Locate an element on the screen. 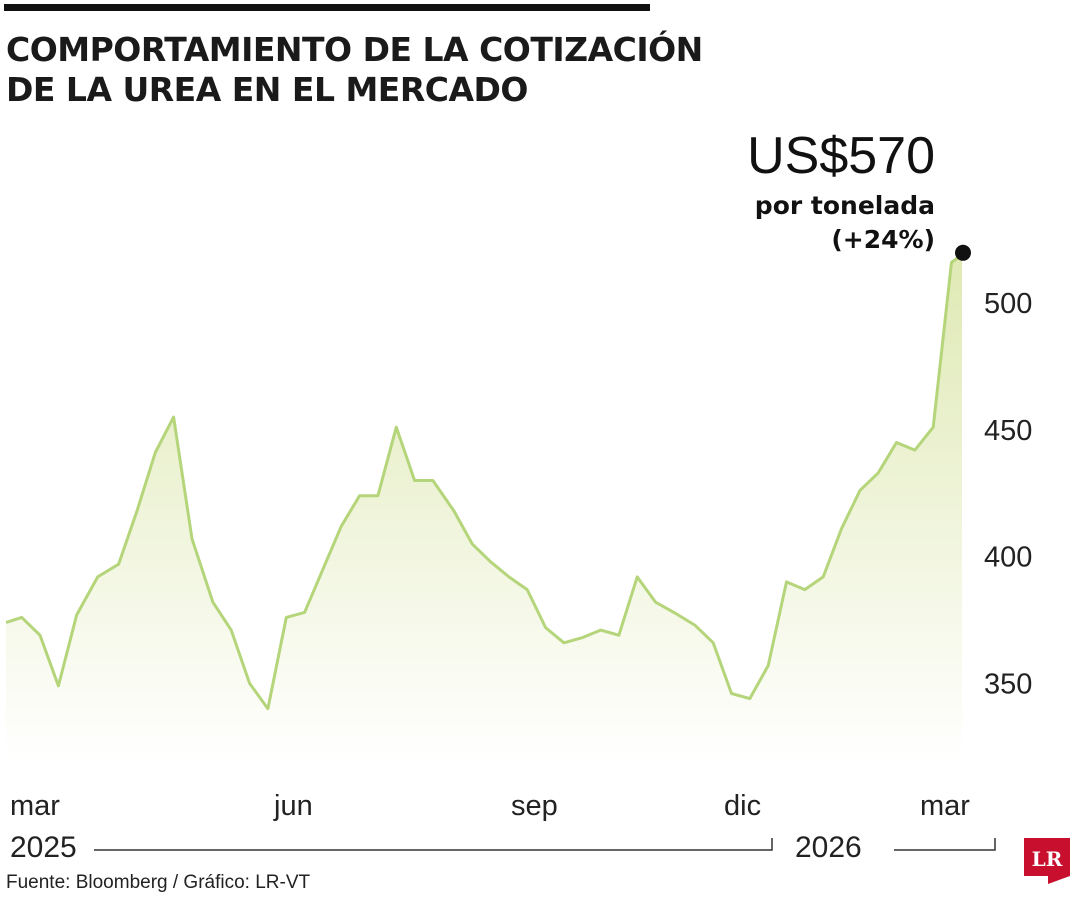 The image size is (1080, 900). lr-logo: LR is located at coordinates (1047, 861).